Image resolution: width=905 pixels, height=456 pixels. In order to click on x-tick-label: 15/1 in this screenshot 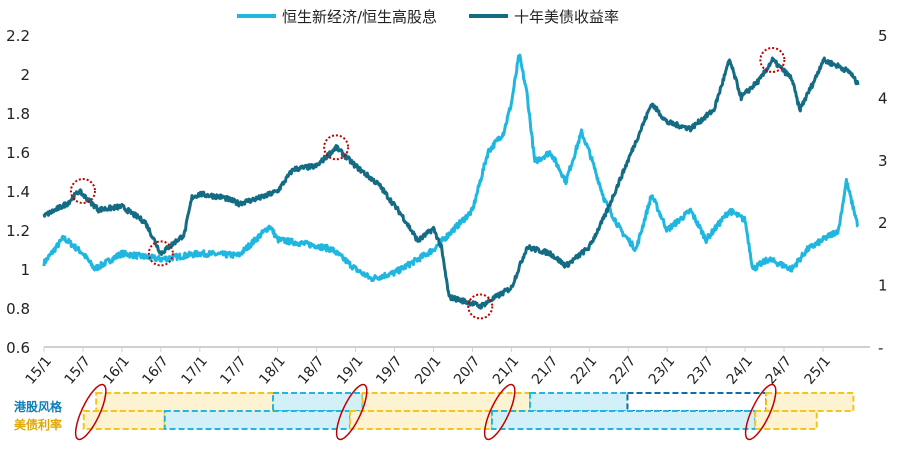, I will do `click(39, 370)`.